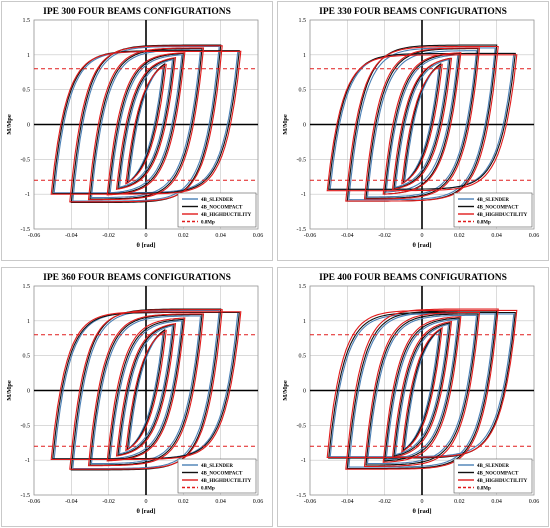  Describe the element at coordinates (137, 278) in the screenshot. I see `chart-title: IPE 360 FOUR BEAMS CONFIGURATIONS` at that location.